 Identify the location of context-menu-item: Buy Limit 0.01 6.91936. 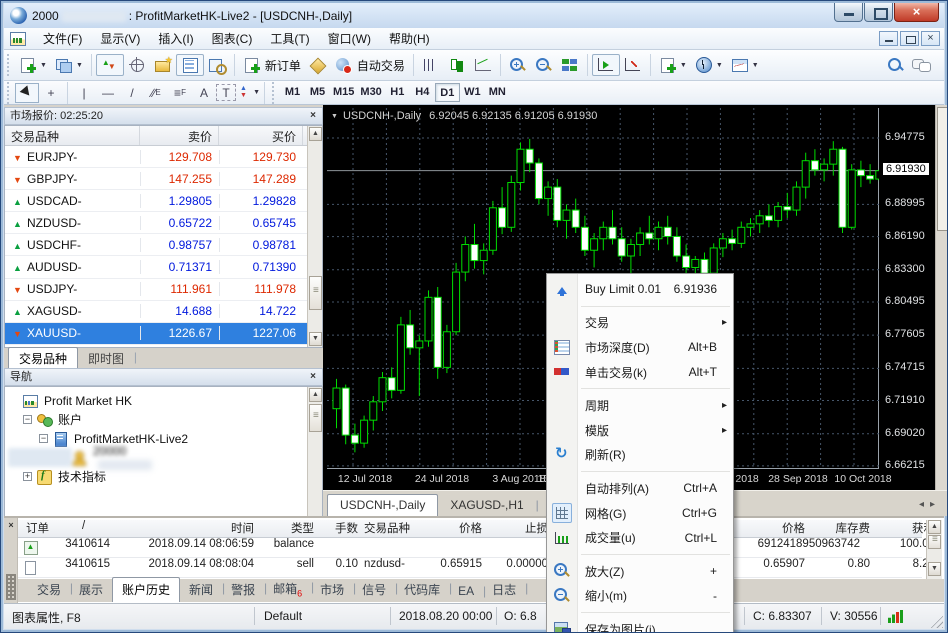
(640, 289).